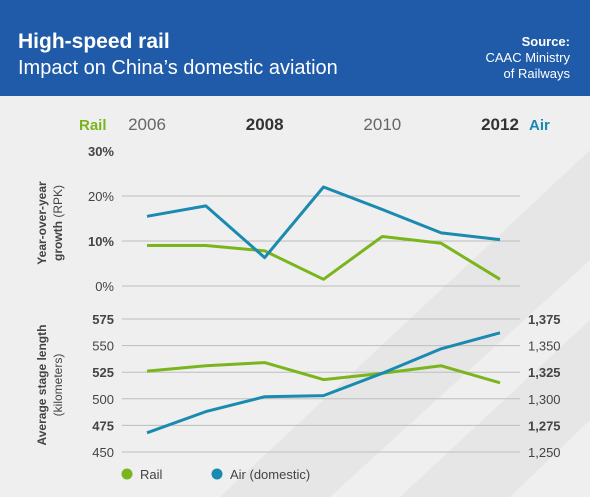 The height and width of the screenshot is (497, 590). Describe the element at coordinates (42, 385) in the screenshot. I see `y-axis-label: Average stage length` at that location.